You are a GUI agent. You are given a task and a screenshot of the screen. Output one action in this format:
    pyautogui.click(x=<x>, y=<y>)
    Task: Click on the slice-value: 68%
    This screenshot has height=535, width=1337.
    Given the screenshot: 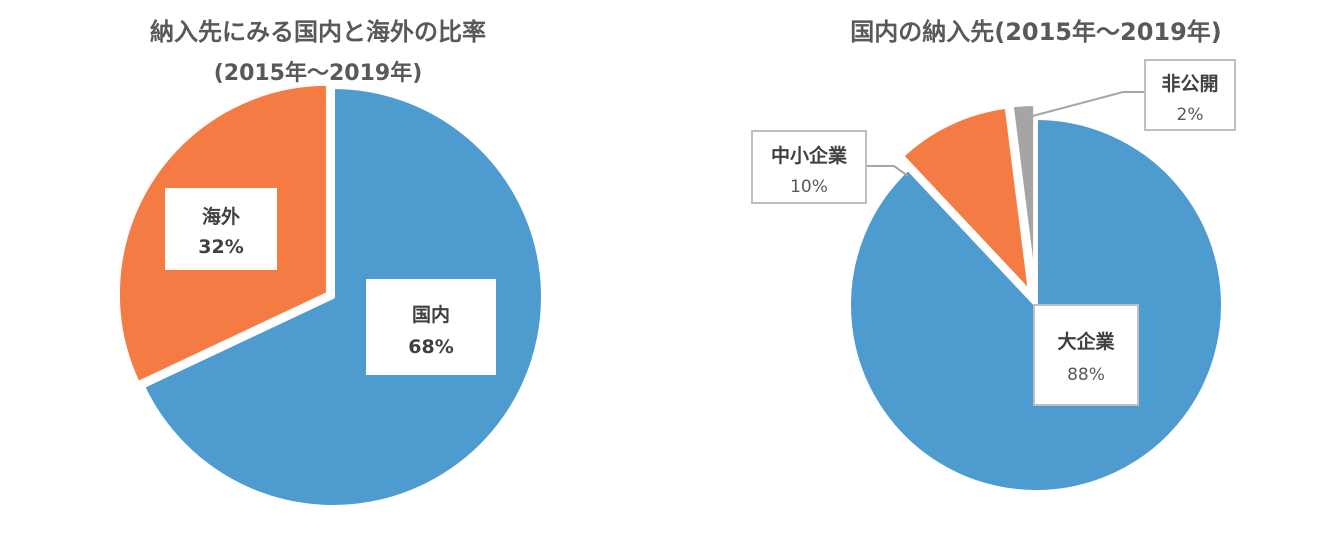 What is the action you would take?
    pyautogui.click(x=430, y=347)
    